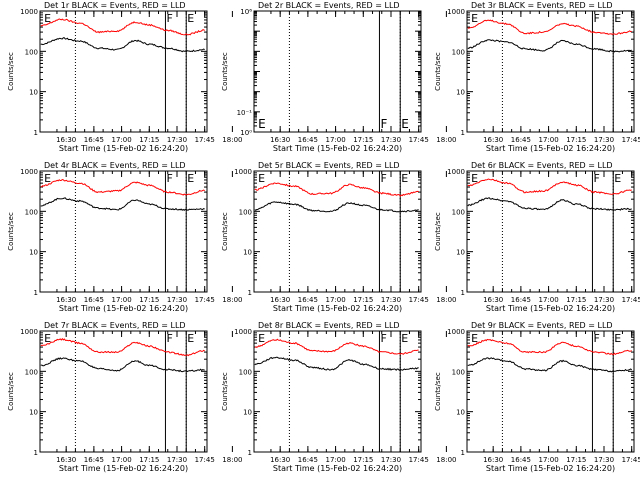  Describe the element at coordinates (245, 113) in the screenshot. I see `y-tick-label: 10⁻¹` at that location.